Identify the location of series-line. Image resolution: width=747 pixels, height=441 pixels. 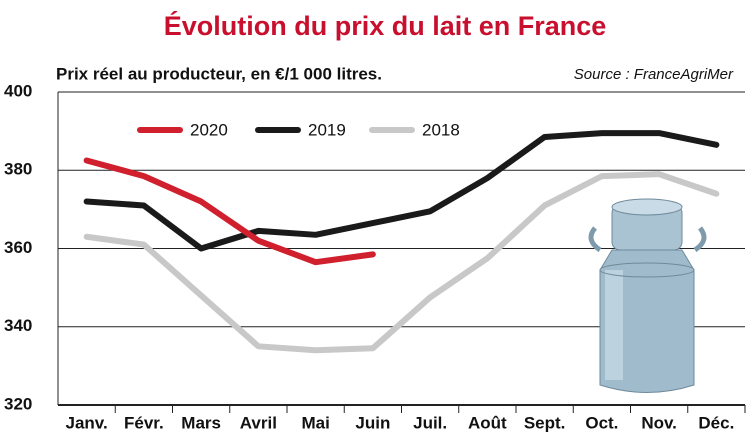
(229, 211).